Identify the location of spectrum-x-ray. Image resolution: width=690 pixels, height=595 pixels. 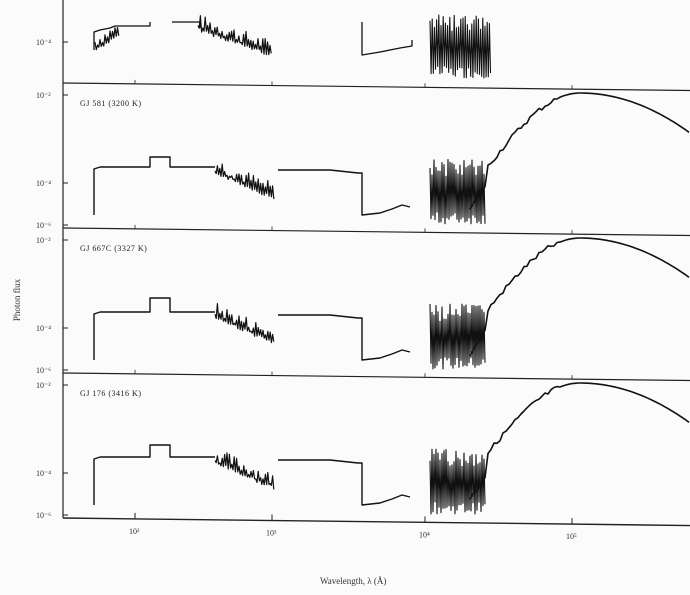
(122, 36).